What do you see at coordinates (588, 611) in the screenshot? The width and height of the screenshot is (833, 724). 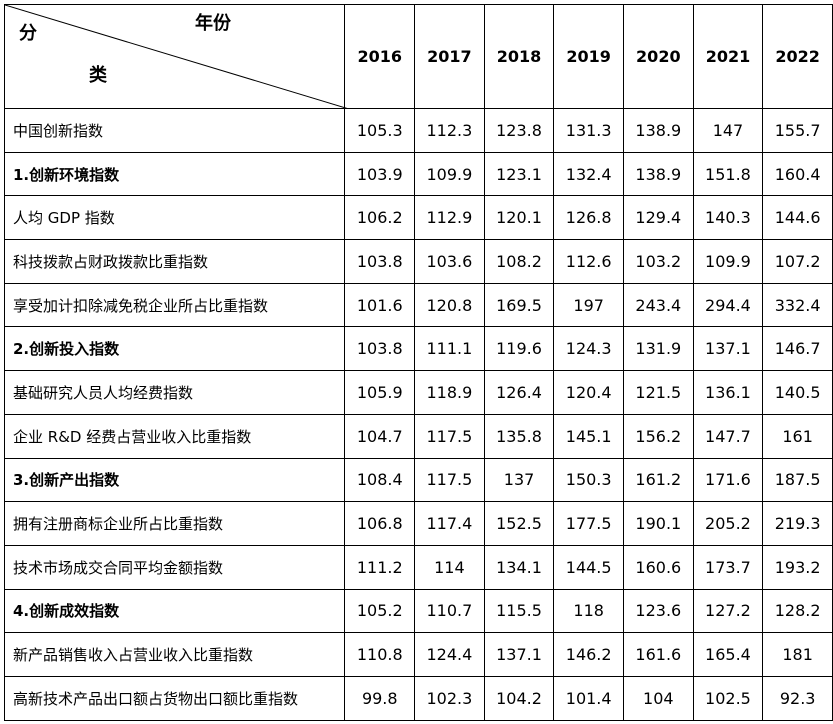 I see `value-cell: 118` at bounding box center [588, 611].